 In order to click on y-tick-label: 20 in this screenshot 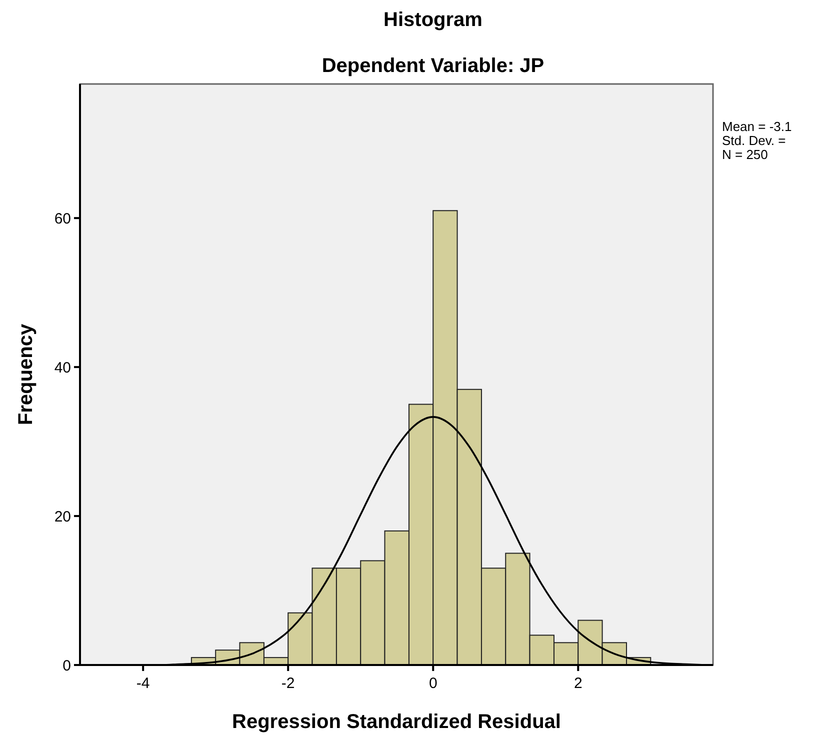, I will do `click(62, 517)`.